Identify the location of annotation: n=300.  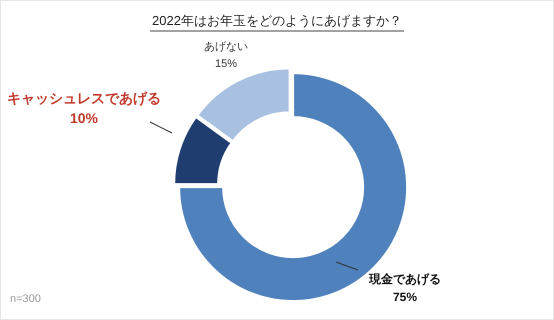
(25, 299).